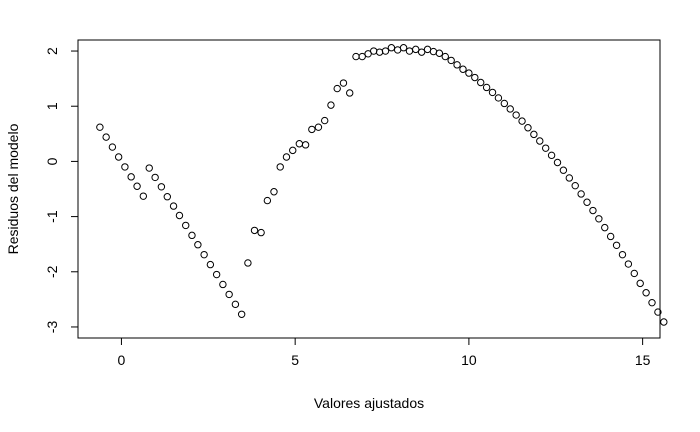  Describe the element at coordinates (122, 360) in the screenshot. I see `x-tick-label: 0` at that location.